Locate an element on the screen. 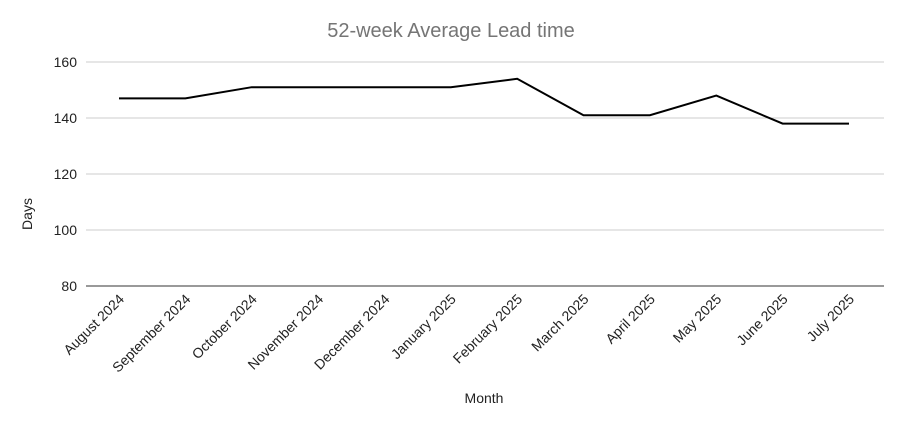  x-tick-label: January 2025 is located at coordinates (423, 326).